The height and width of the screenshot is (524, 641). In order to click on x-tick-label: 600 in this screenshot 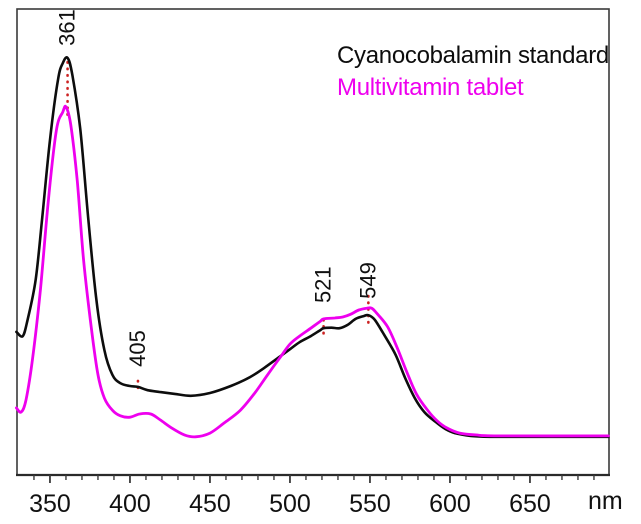, I will do `click(450, 504)`.